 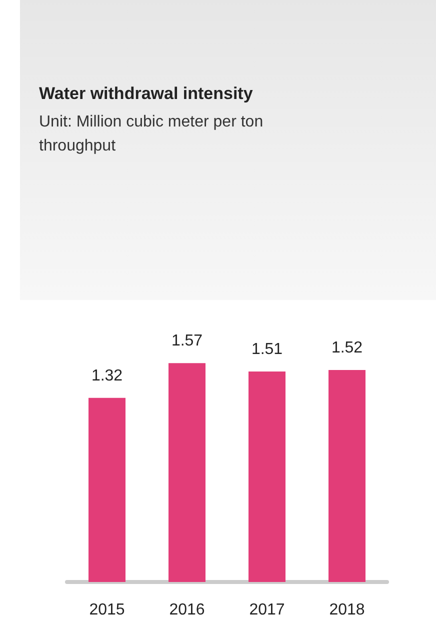 I want to click on chart-title: Water withdrawal intensity, so click(x=146, y=93).